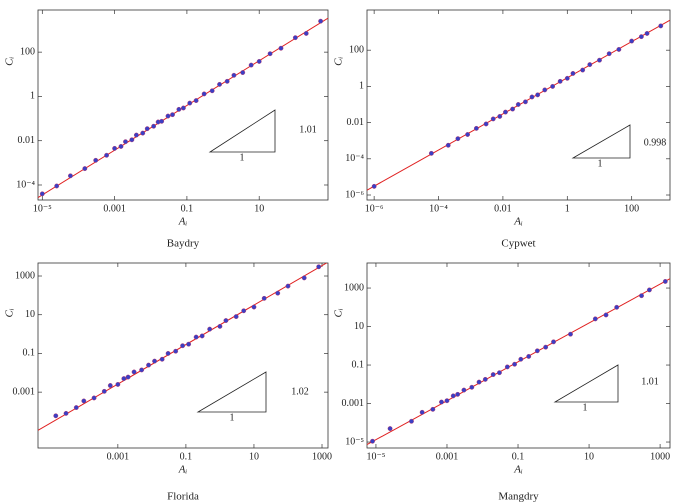  I want to click on panel-caption: Cypwet, so click(518, 244).